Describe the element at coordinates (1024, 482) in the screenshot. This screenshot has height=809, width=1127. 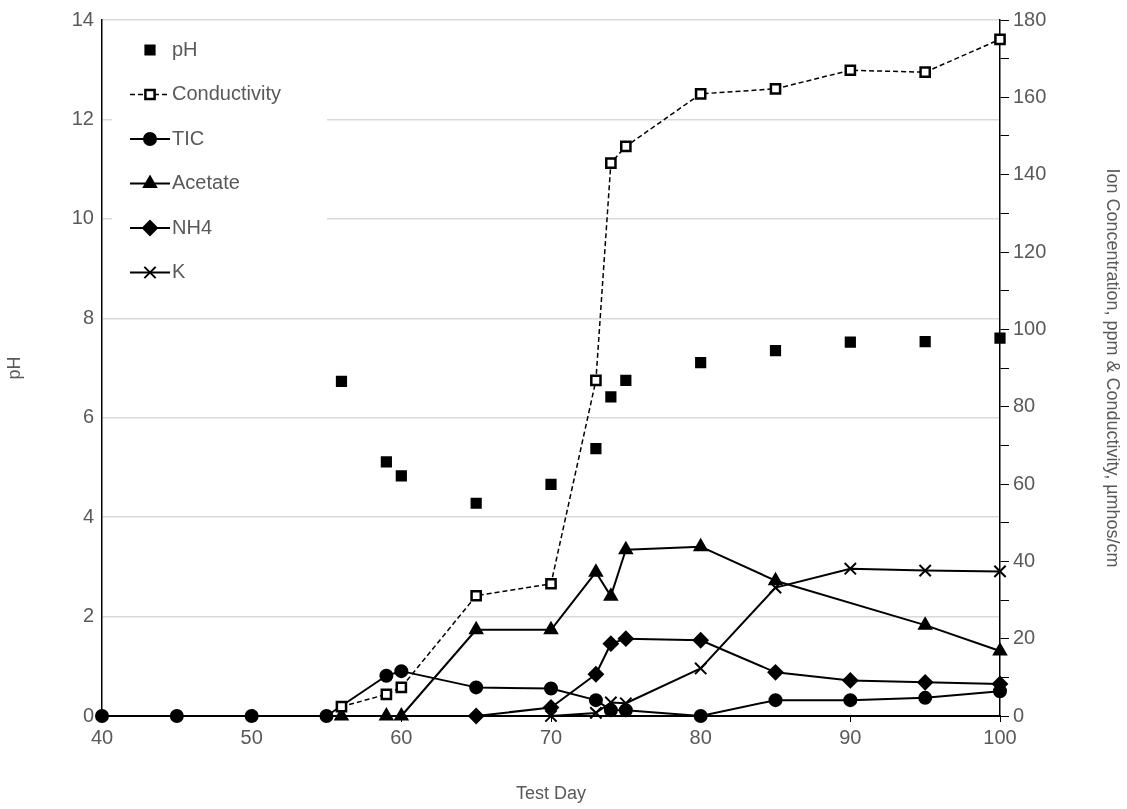
I see `y2-tick-label: 60` at that location.